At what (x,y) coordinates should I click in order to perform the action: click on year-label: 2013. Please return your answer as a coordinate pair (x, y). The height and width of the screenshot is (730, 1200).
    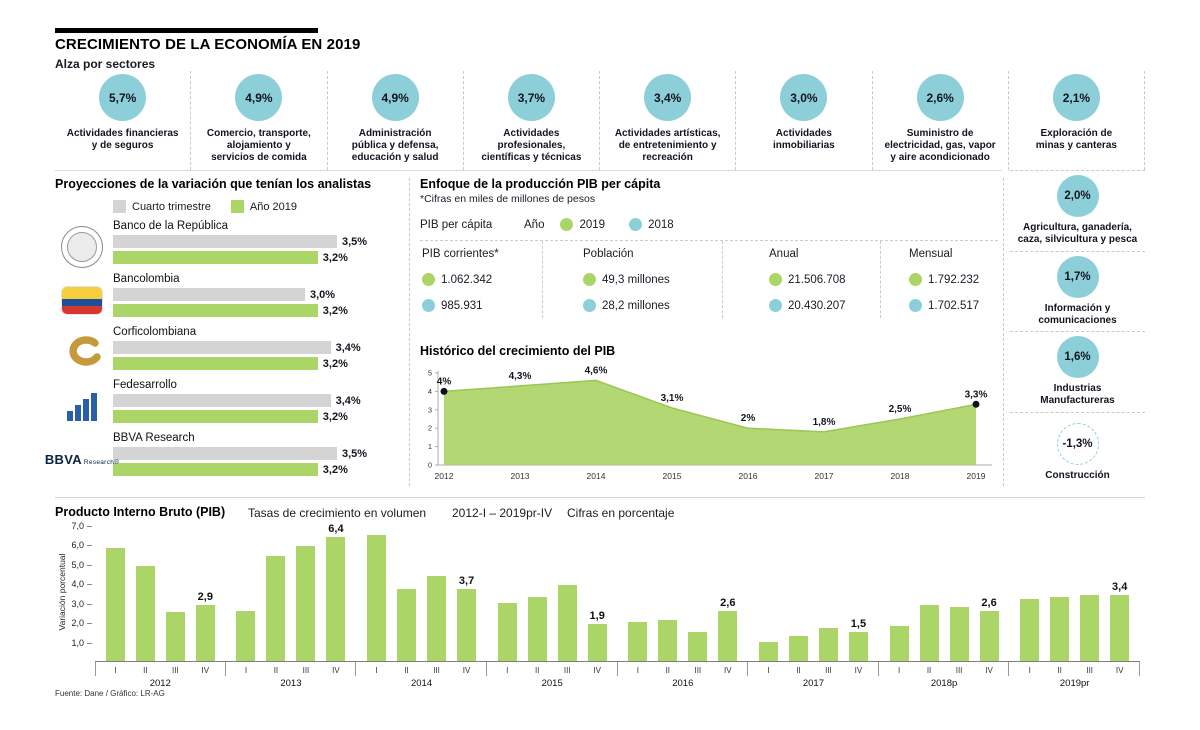
    Looking at the image, I should click on (291, 683).